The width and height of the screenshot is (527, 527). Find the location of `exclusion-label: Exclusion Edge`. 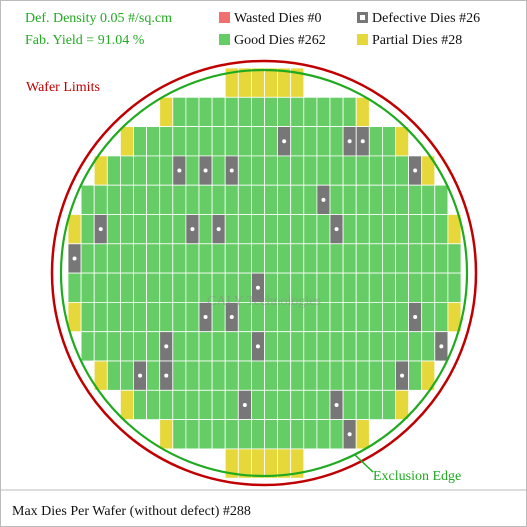

exclusion-label: Exclusion Edge is located at coordinates (417, 476).